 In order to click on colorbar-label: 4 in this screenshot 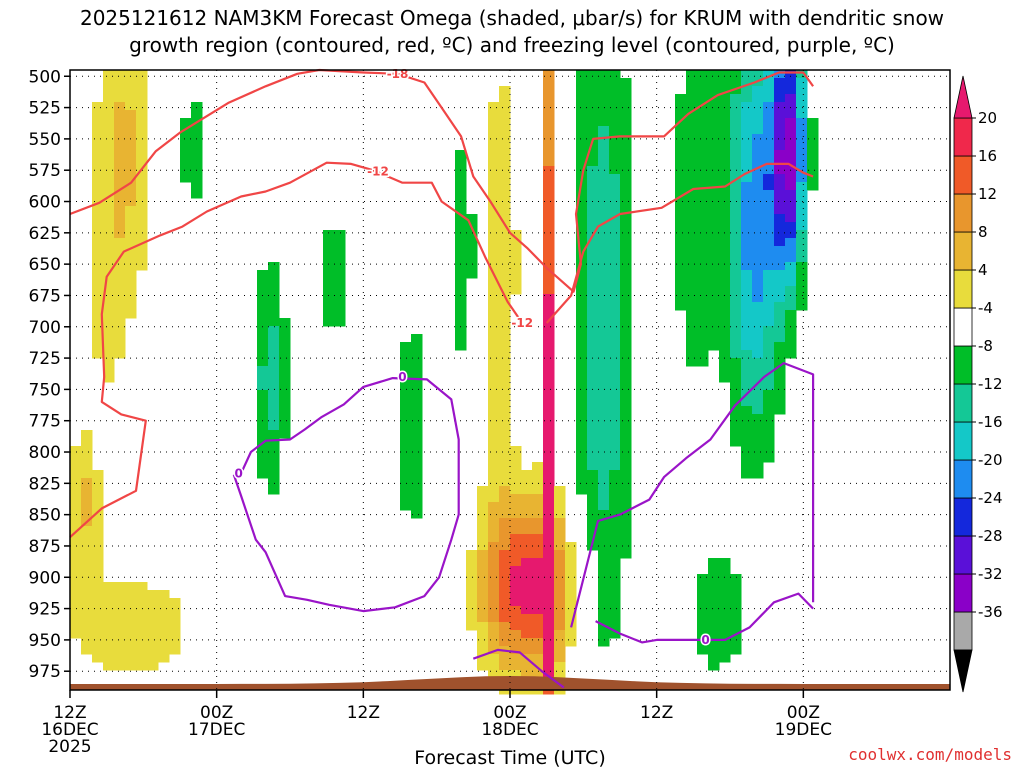, I will do `click(983, 270)`.